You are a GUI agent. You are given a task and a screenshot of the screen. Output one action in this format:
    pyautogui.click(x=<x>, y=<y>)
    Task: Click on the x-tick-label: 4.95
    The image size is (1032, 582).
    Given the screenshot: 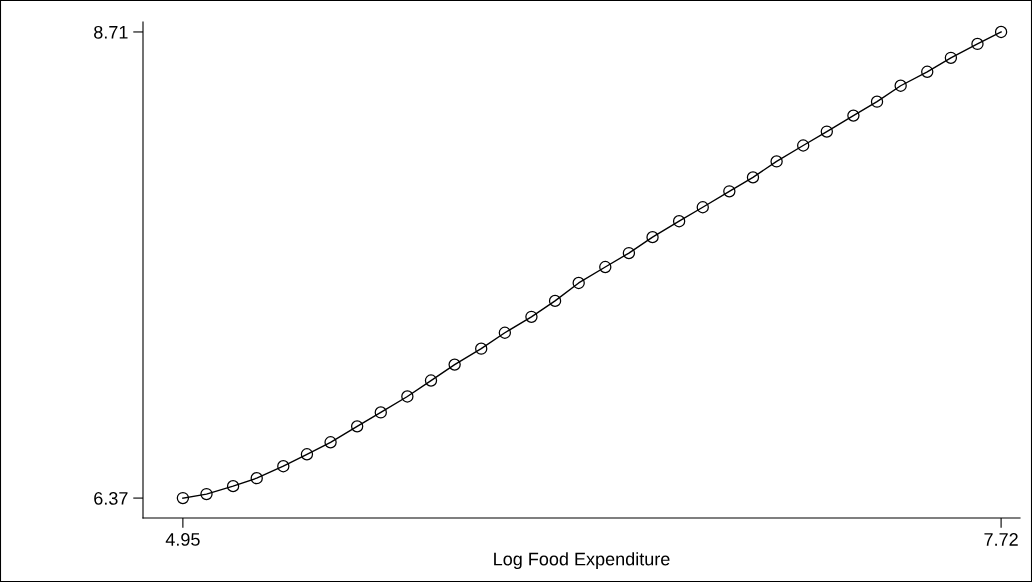 What is the action you would take?
    pyautogui.click(x=182, y=539)
    